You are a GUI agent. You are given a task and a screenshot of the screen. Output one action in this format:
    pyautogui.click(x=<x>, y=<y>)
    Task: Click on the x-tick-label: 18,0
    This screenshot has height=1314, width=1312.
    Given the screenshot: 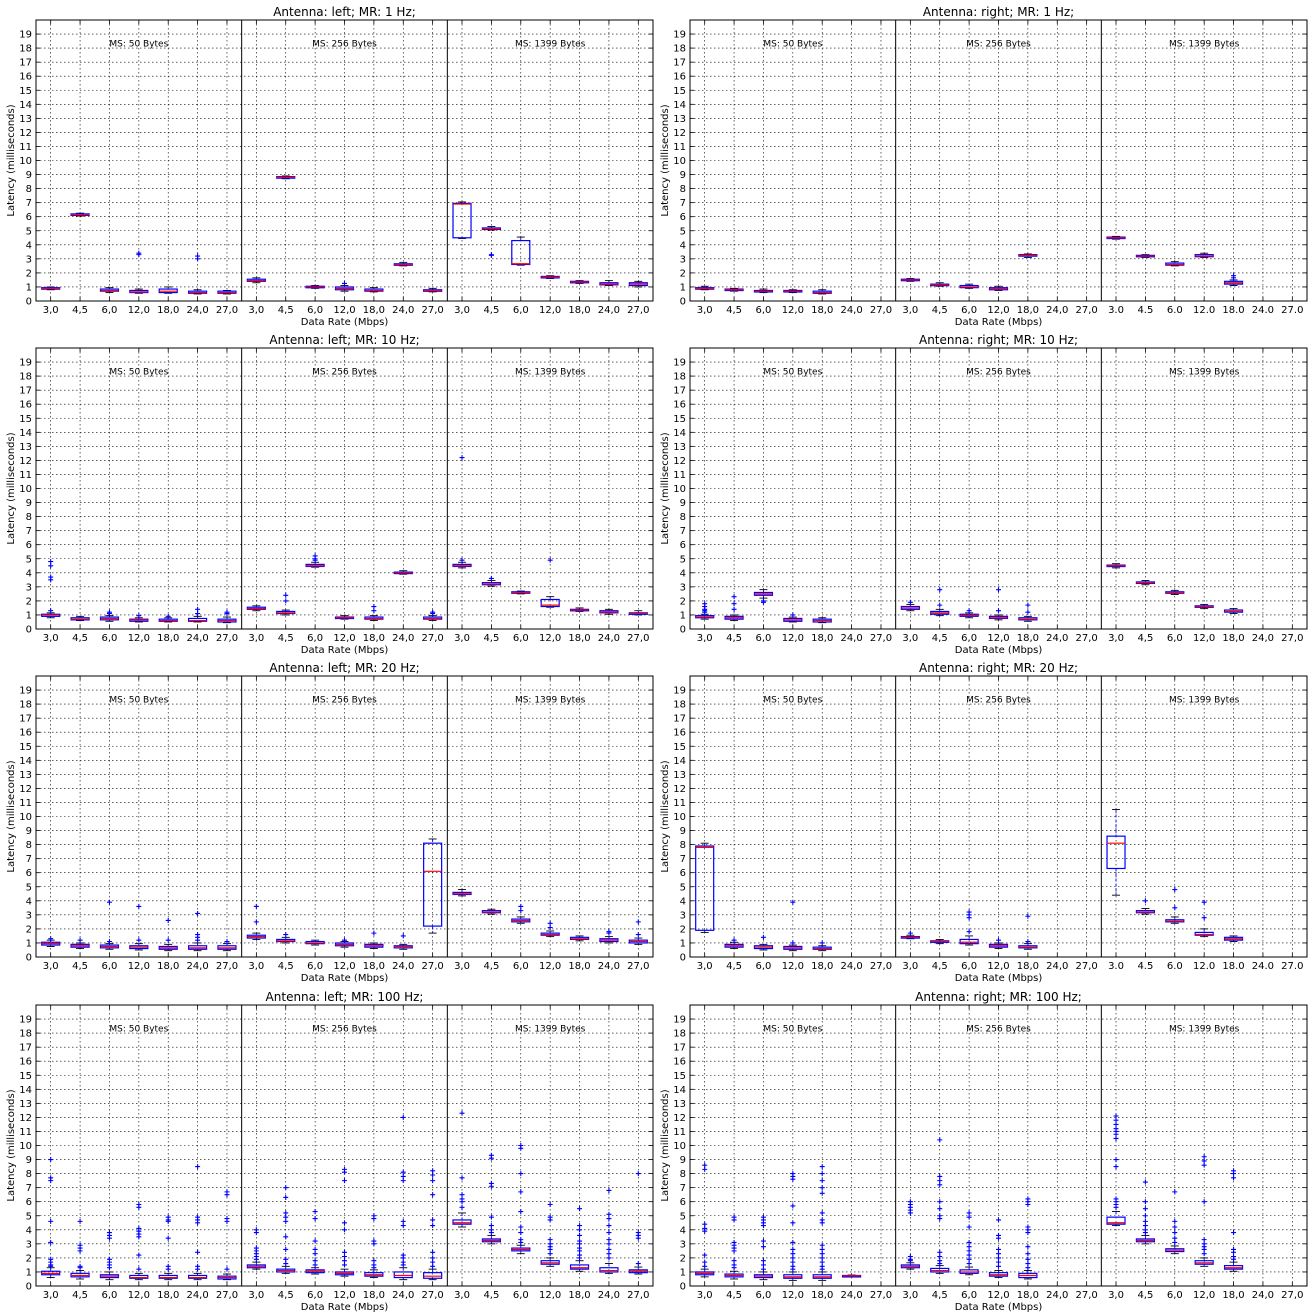 What is the action you would take?
    pyautogui.click(x=1233, y=638)
    